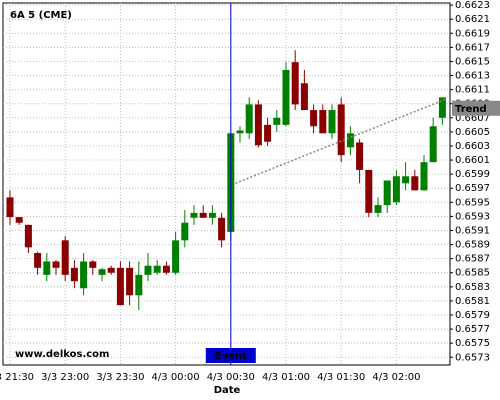 The height and width of the screenshot is (400, 500). Describe the element at coordinates (472, 19) in the screenshot. I see `y-tick-label: 0.6621` at that location.